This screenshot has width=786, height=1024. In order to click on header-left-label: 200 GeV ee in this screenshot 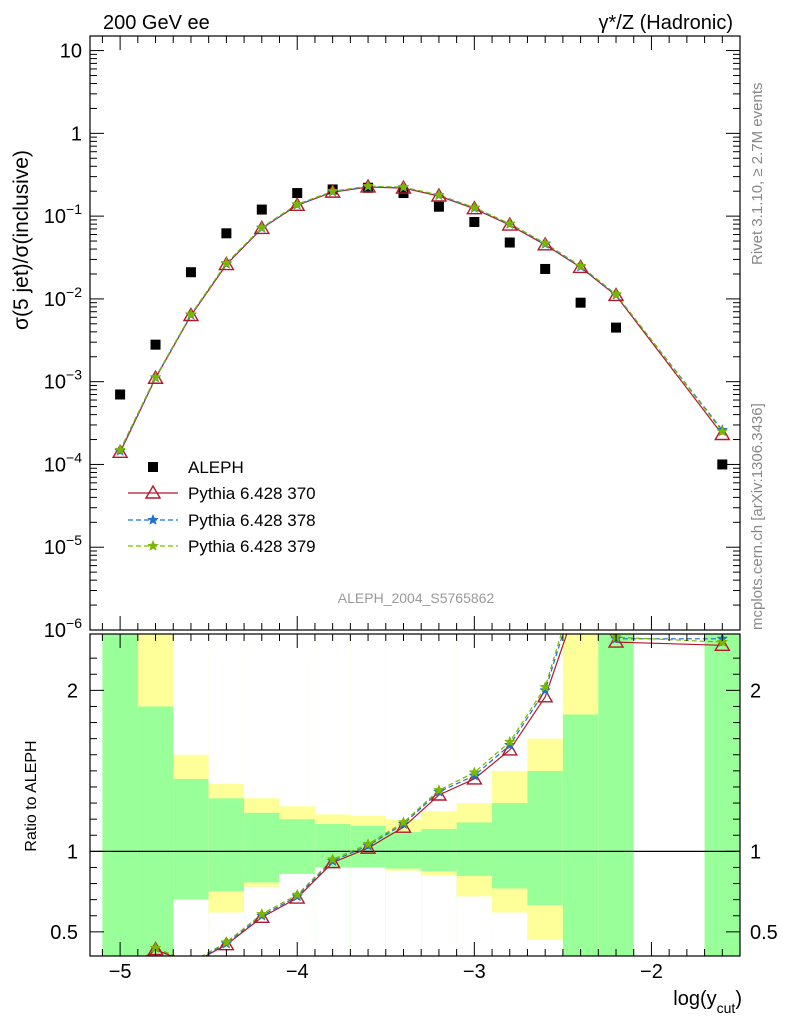, I will do `click(156, 23)`.